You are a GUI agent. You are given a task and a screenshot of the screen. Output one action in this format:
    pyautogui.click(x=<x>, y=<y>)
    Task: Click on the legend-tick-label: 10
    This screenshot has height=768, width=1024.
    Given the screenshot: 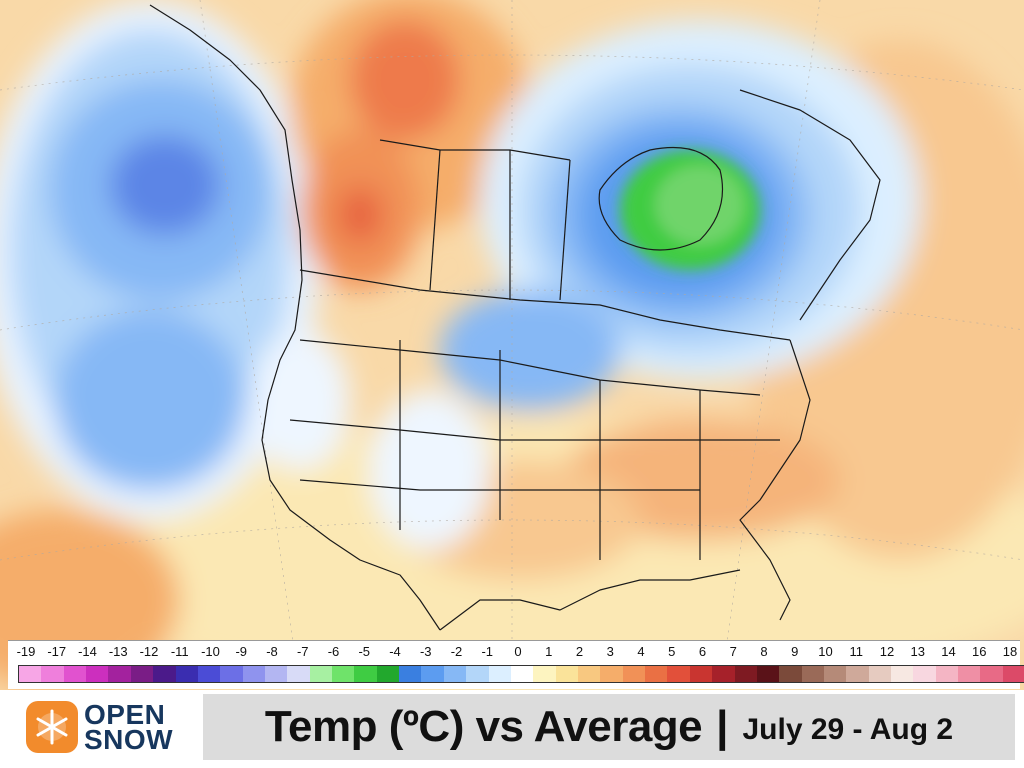 What is the action you would take?
    pyautogui.click(x=825, y=651)
    